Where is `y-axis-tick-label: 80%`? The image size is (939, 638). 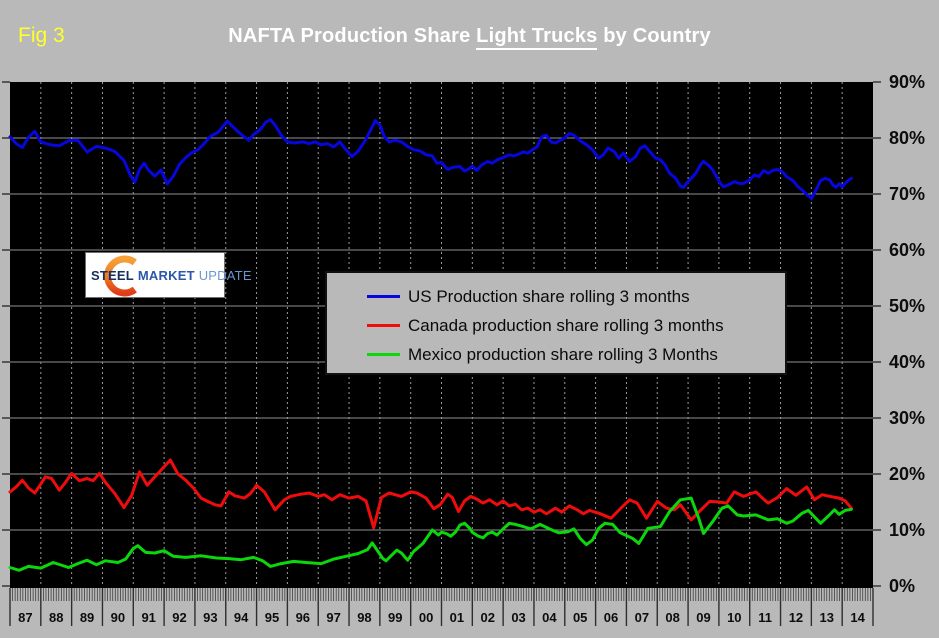 y-axis-tick-label: 80% is located at coordinates (907, 138).